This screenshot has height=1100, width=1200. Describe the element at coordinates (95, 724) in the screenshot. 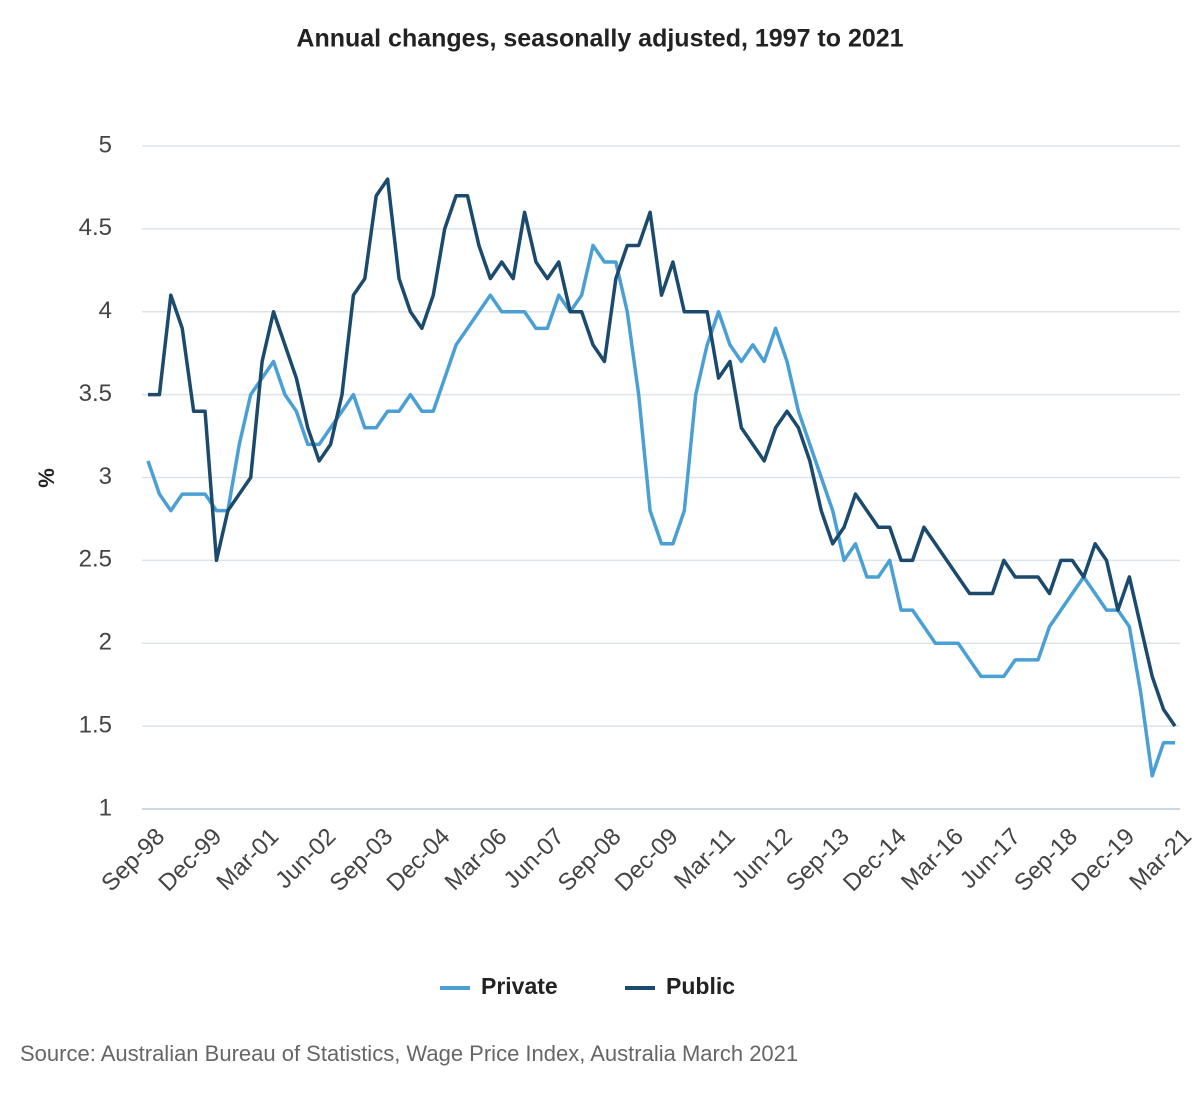

I see `y-tick-label: 1.5` at that location.